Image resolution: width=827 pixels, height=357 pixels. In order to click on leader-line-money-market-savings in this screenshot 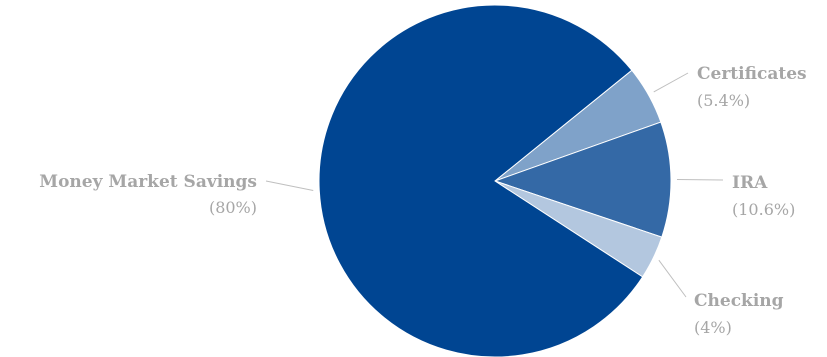, I will do `click(289, 186)`.